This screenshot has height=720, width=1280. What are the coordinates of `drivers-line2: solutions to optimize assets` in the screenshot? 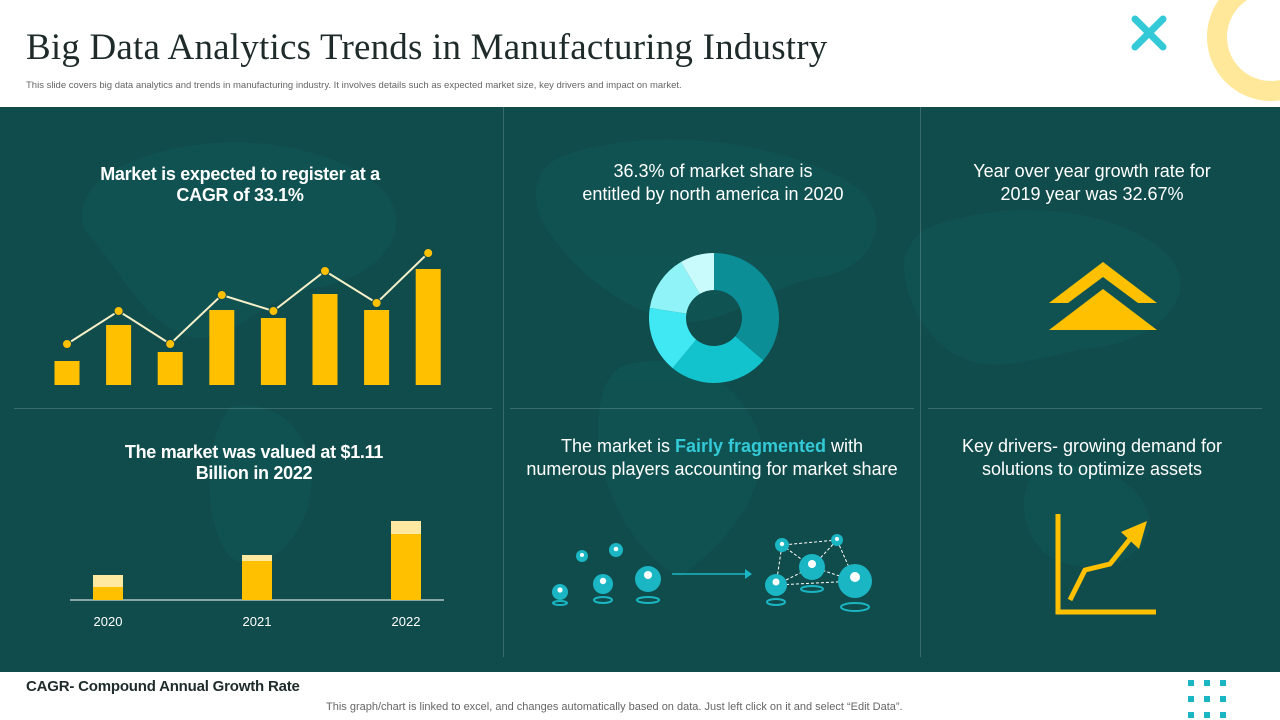 It's located at (1092, 469).